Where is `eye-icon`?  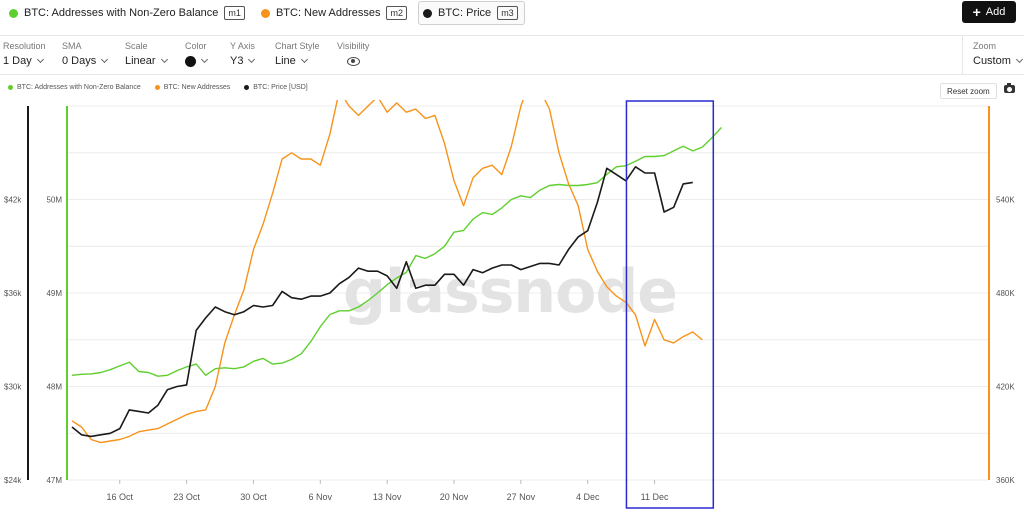 eye-icon is located at coordinates (353, 61).